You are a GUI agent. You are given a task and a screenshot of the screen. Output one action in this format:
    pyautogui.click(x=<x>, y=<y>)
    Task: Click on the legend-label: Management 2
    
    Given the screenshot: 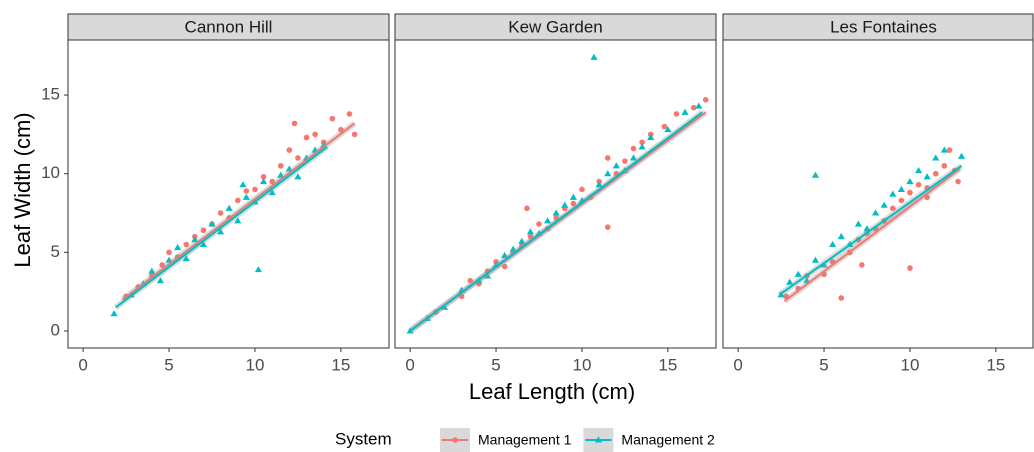 What is the action you would take?
    pyautogui.click(x=668, y=440)
    